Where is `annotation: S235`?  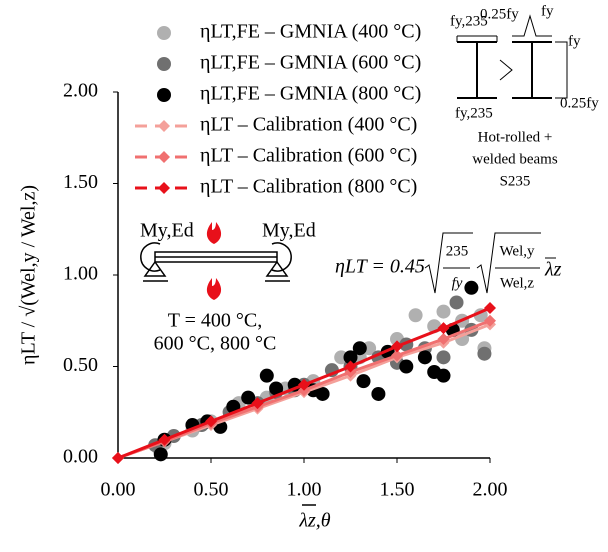
annotation: S235 is located at coordinates (515, 181).